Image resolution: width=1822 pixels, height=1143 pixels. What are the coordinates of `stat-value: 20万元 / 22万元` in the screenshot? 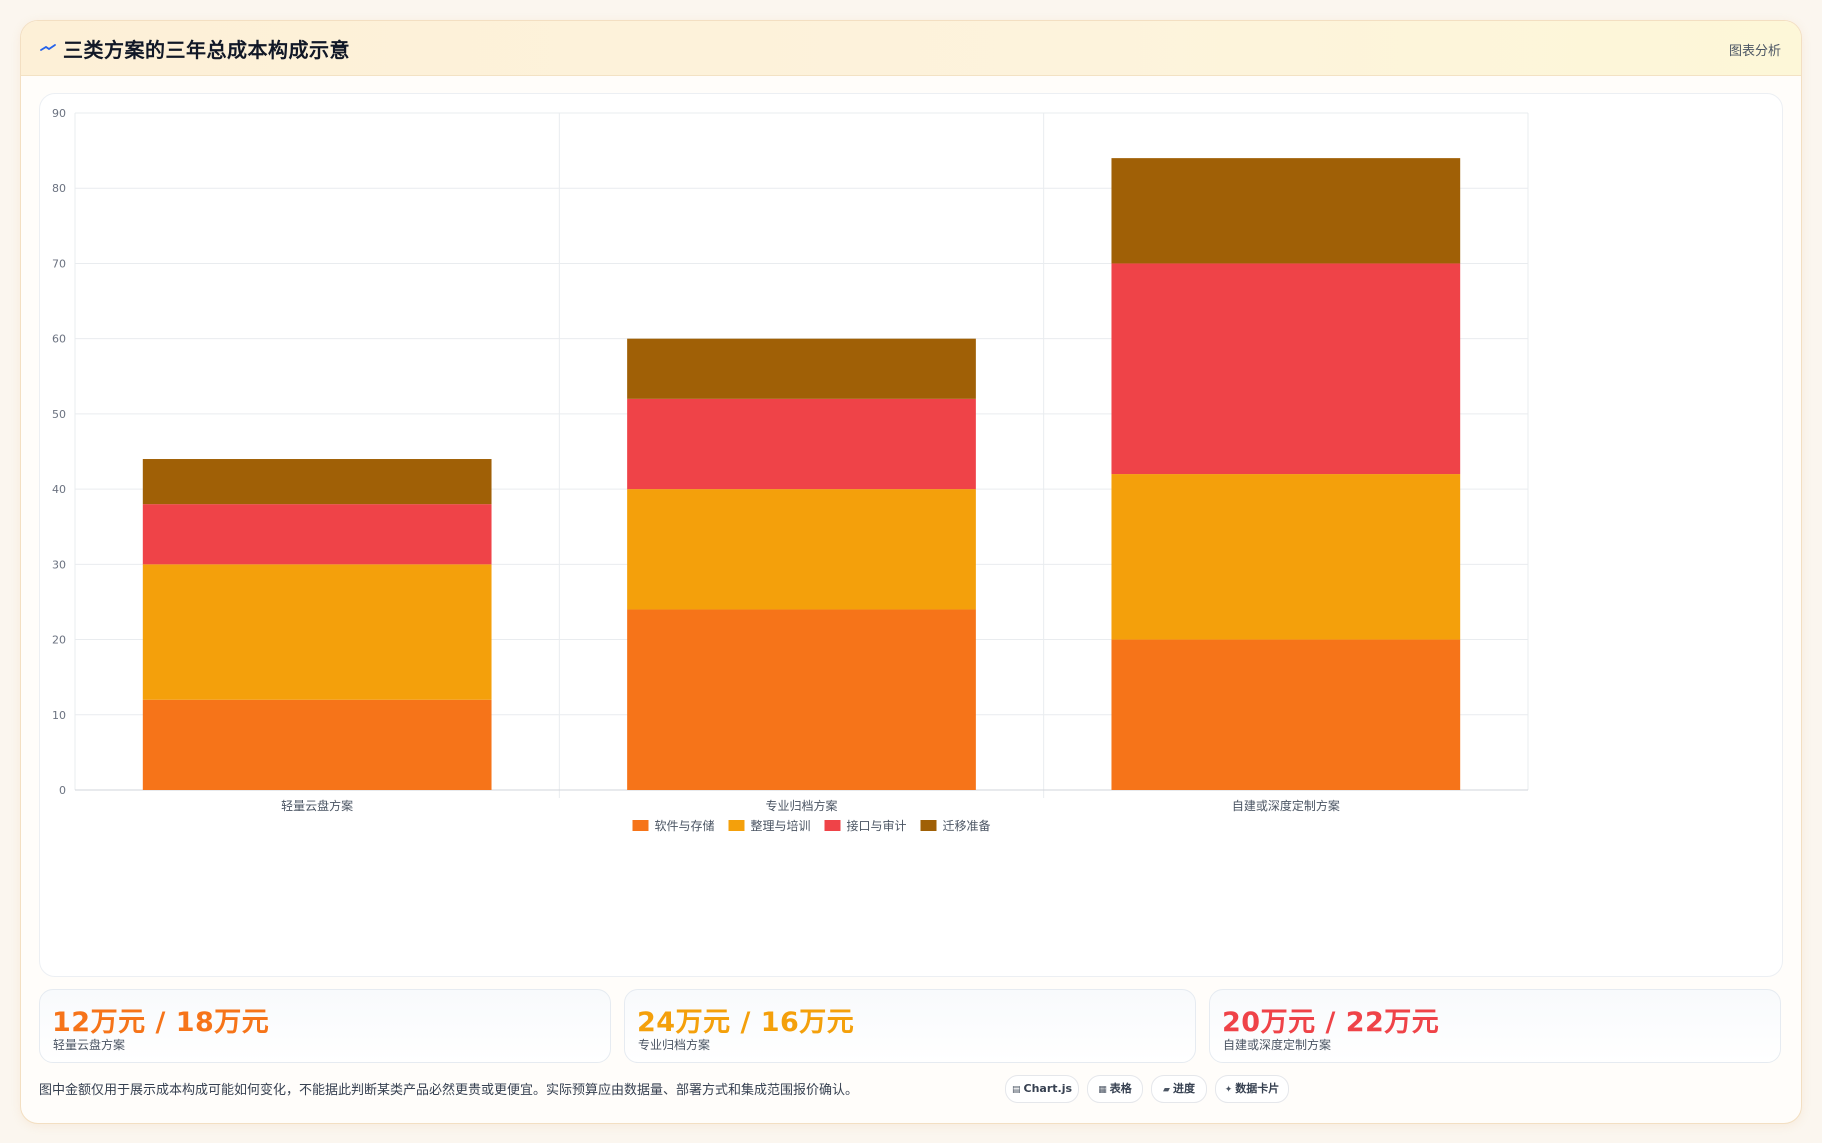 It's located at (1331, 1022).